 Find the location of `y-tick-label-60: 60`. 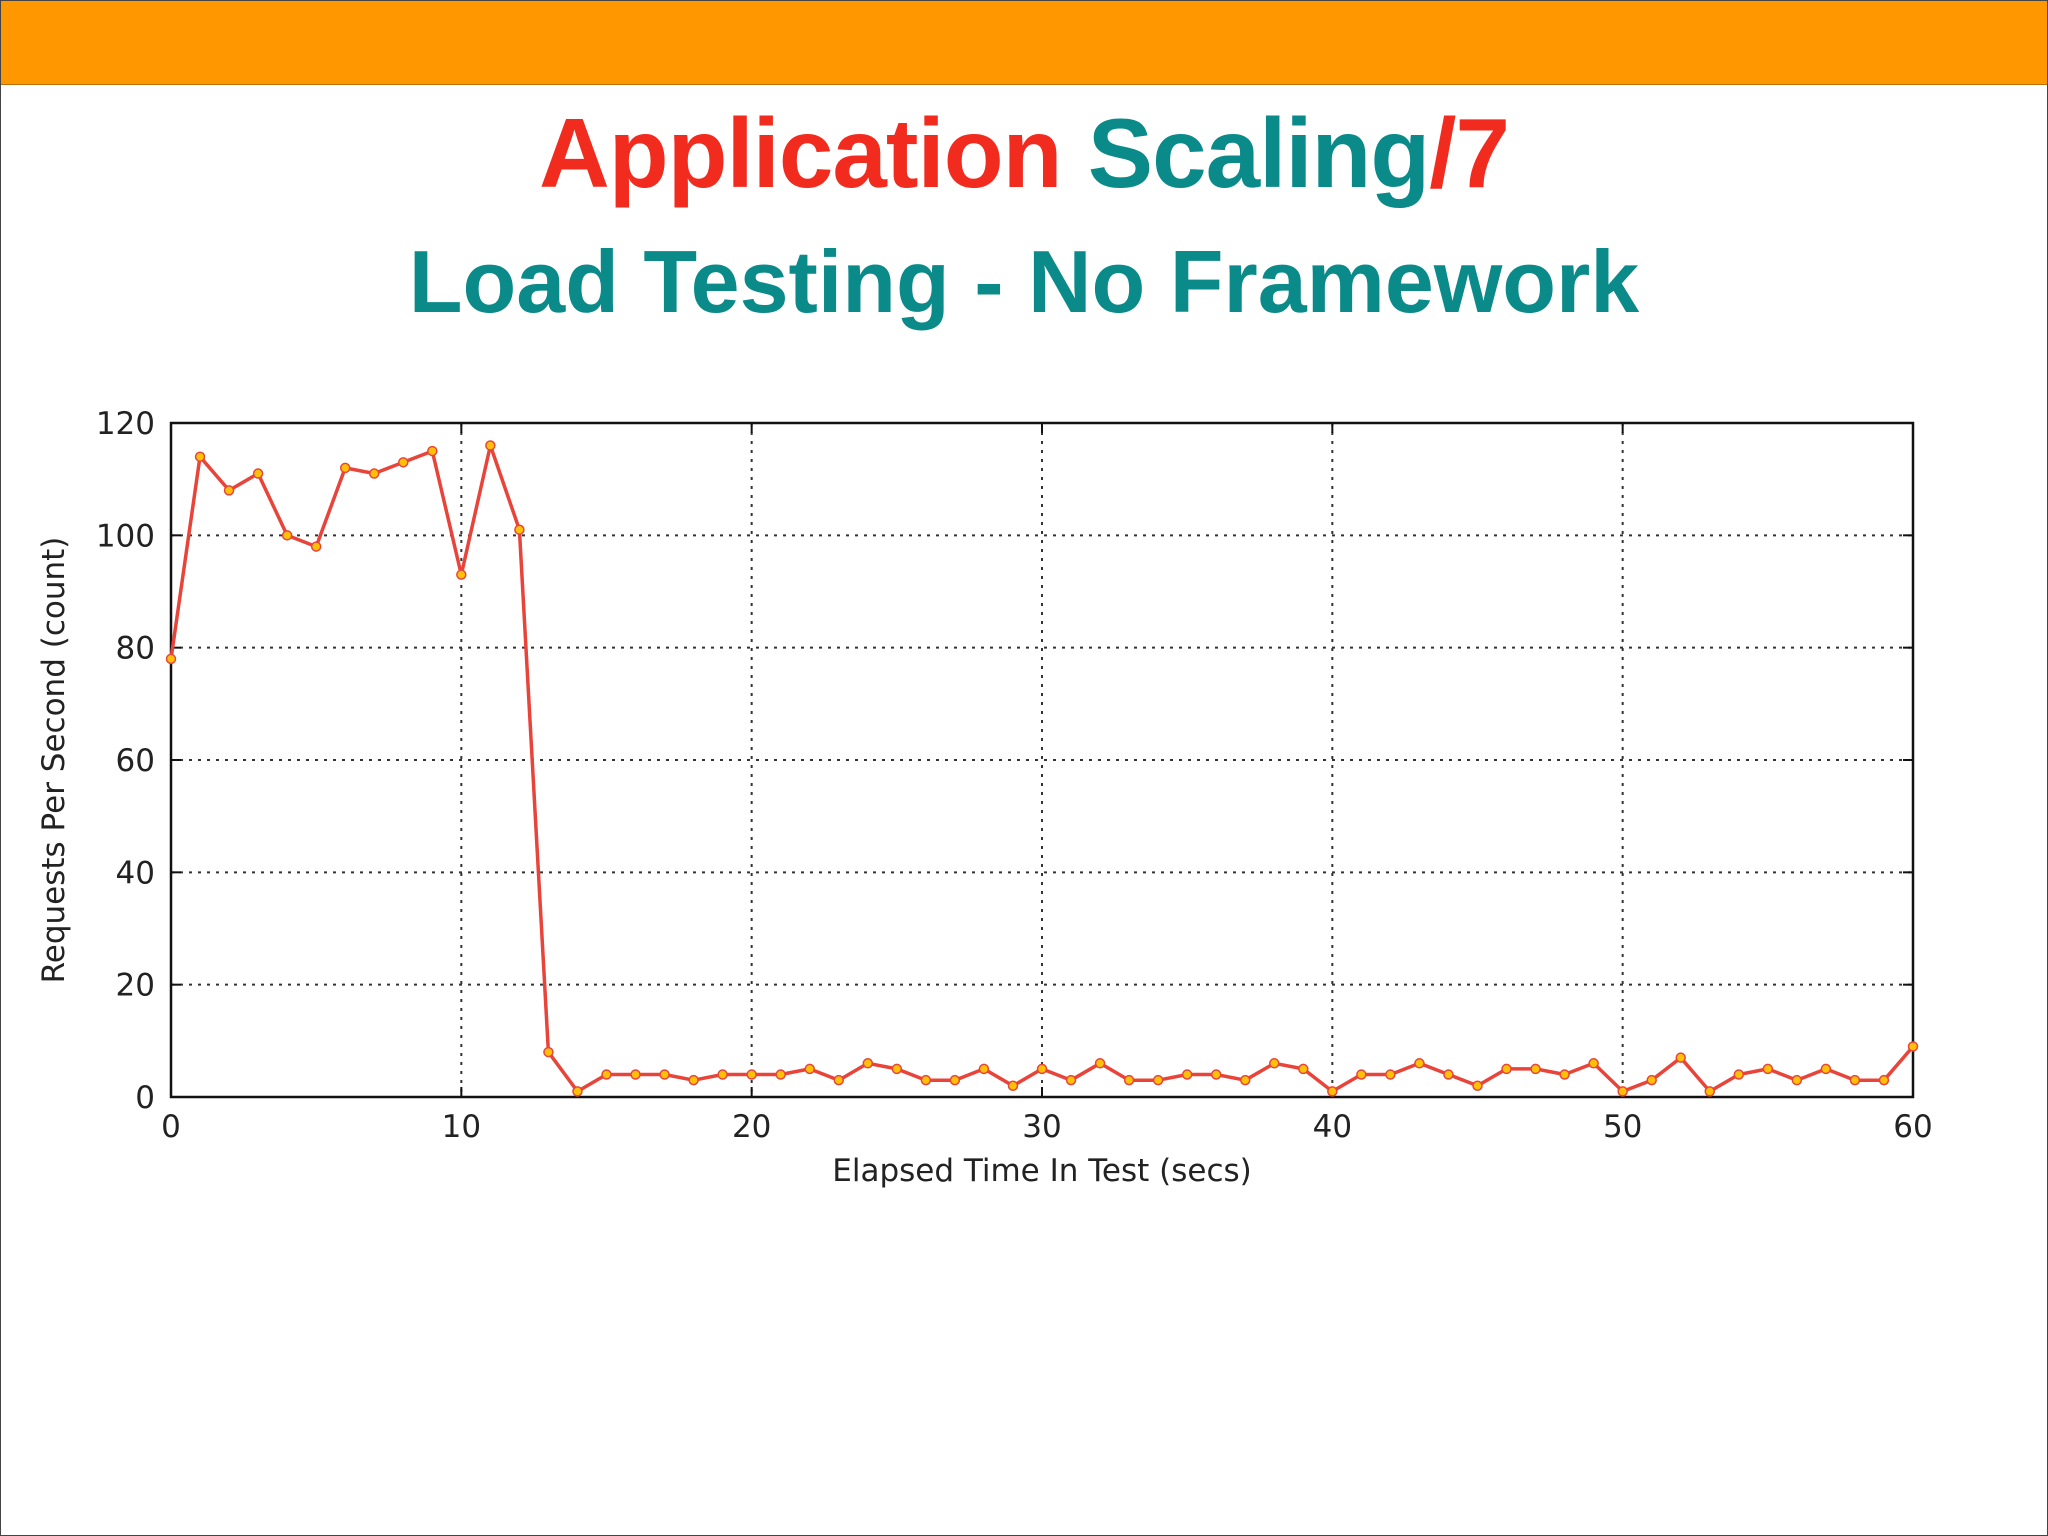

y-tick-label-60: 60 is located at coordinates (135, 761).